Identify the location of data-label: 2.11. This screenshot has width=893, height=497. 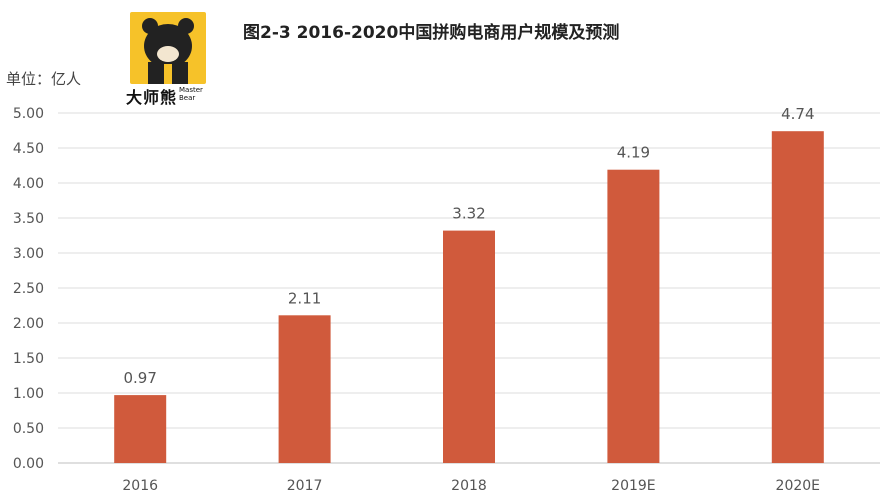
(304, 298).